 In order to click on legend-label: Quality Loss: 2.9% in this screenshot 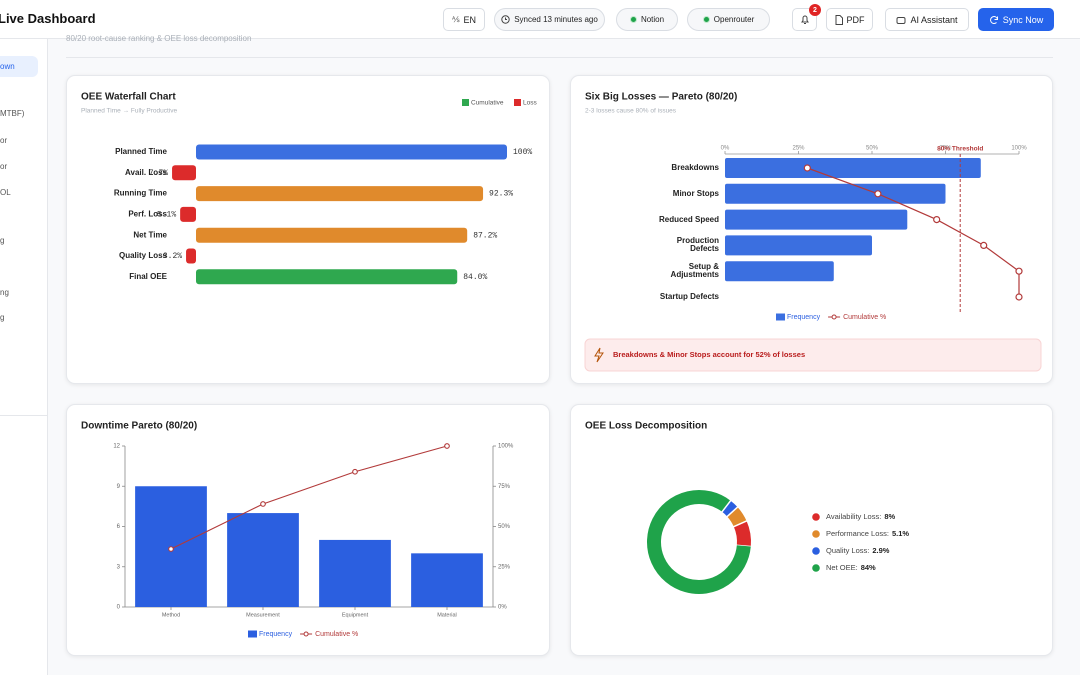, I will do `click(858, 550)`.